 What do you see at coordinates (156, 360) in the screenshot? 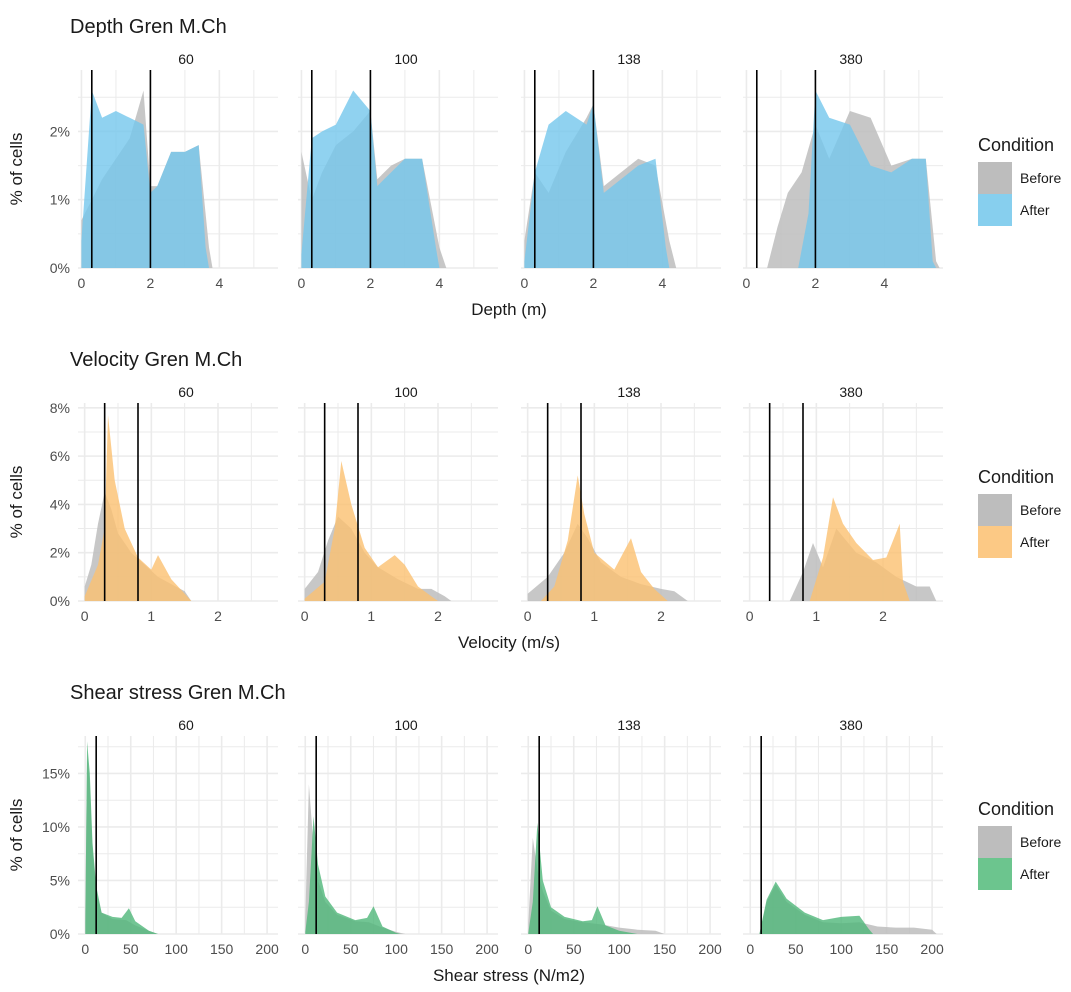
I see `chart-title: Velocity Gren M.Ch` at bounding box center [156, 360].